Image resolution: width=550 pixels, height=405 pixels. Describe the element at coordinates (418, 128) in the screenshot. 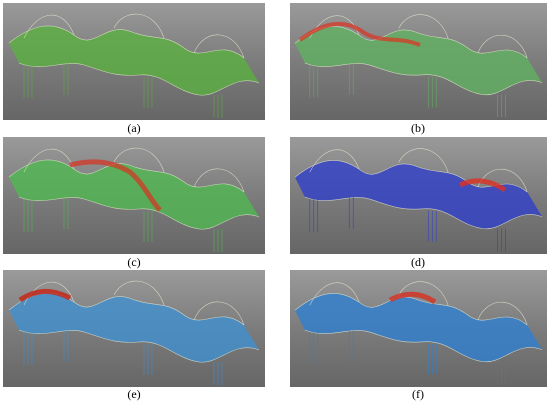

I see `panel-label: (b)` at that location.